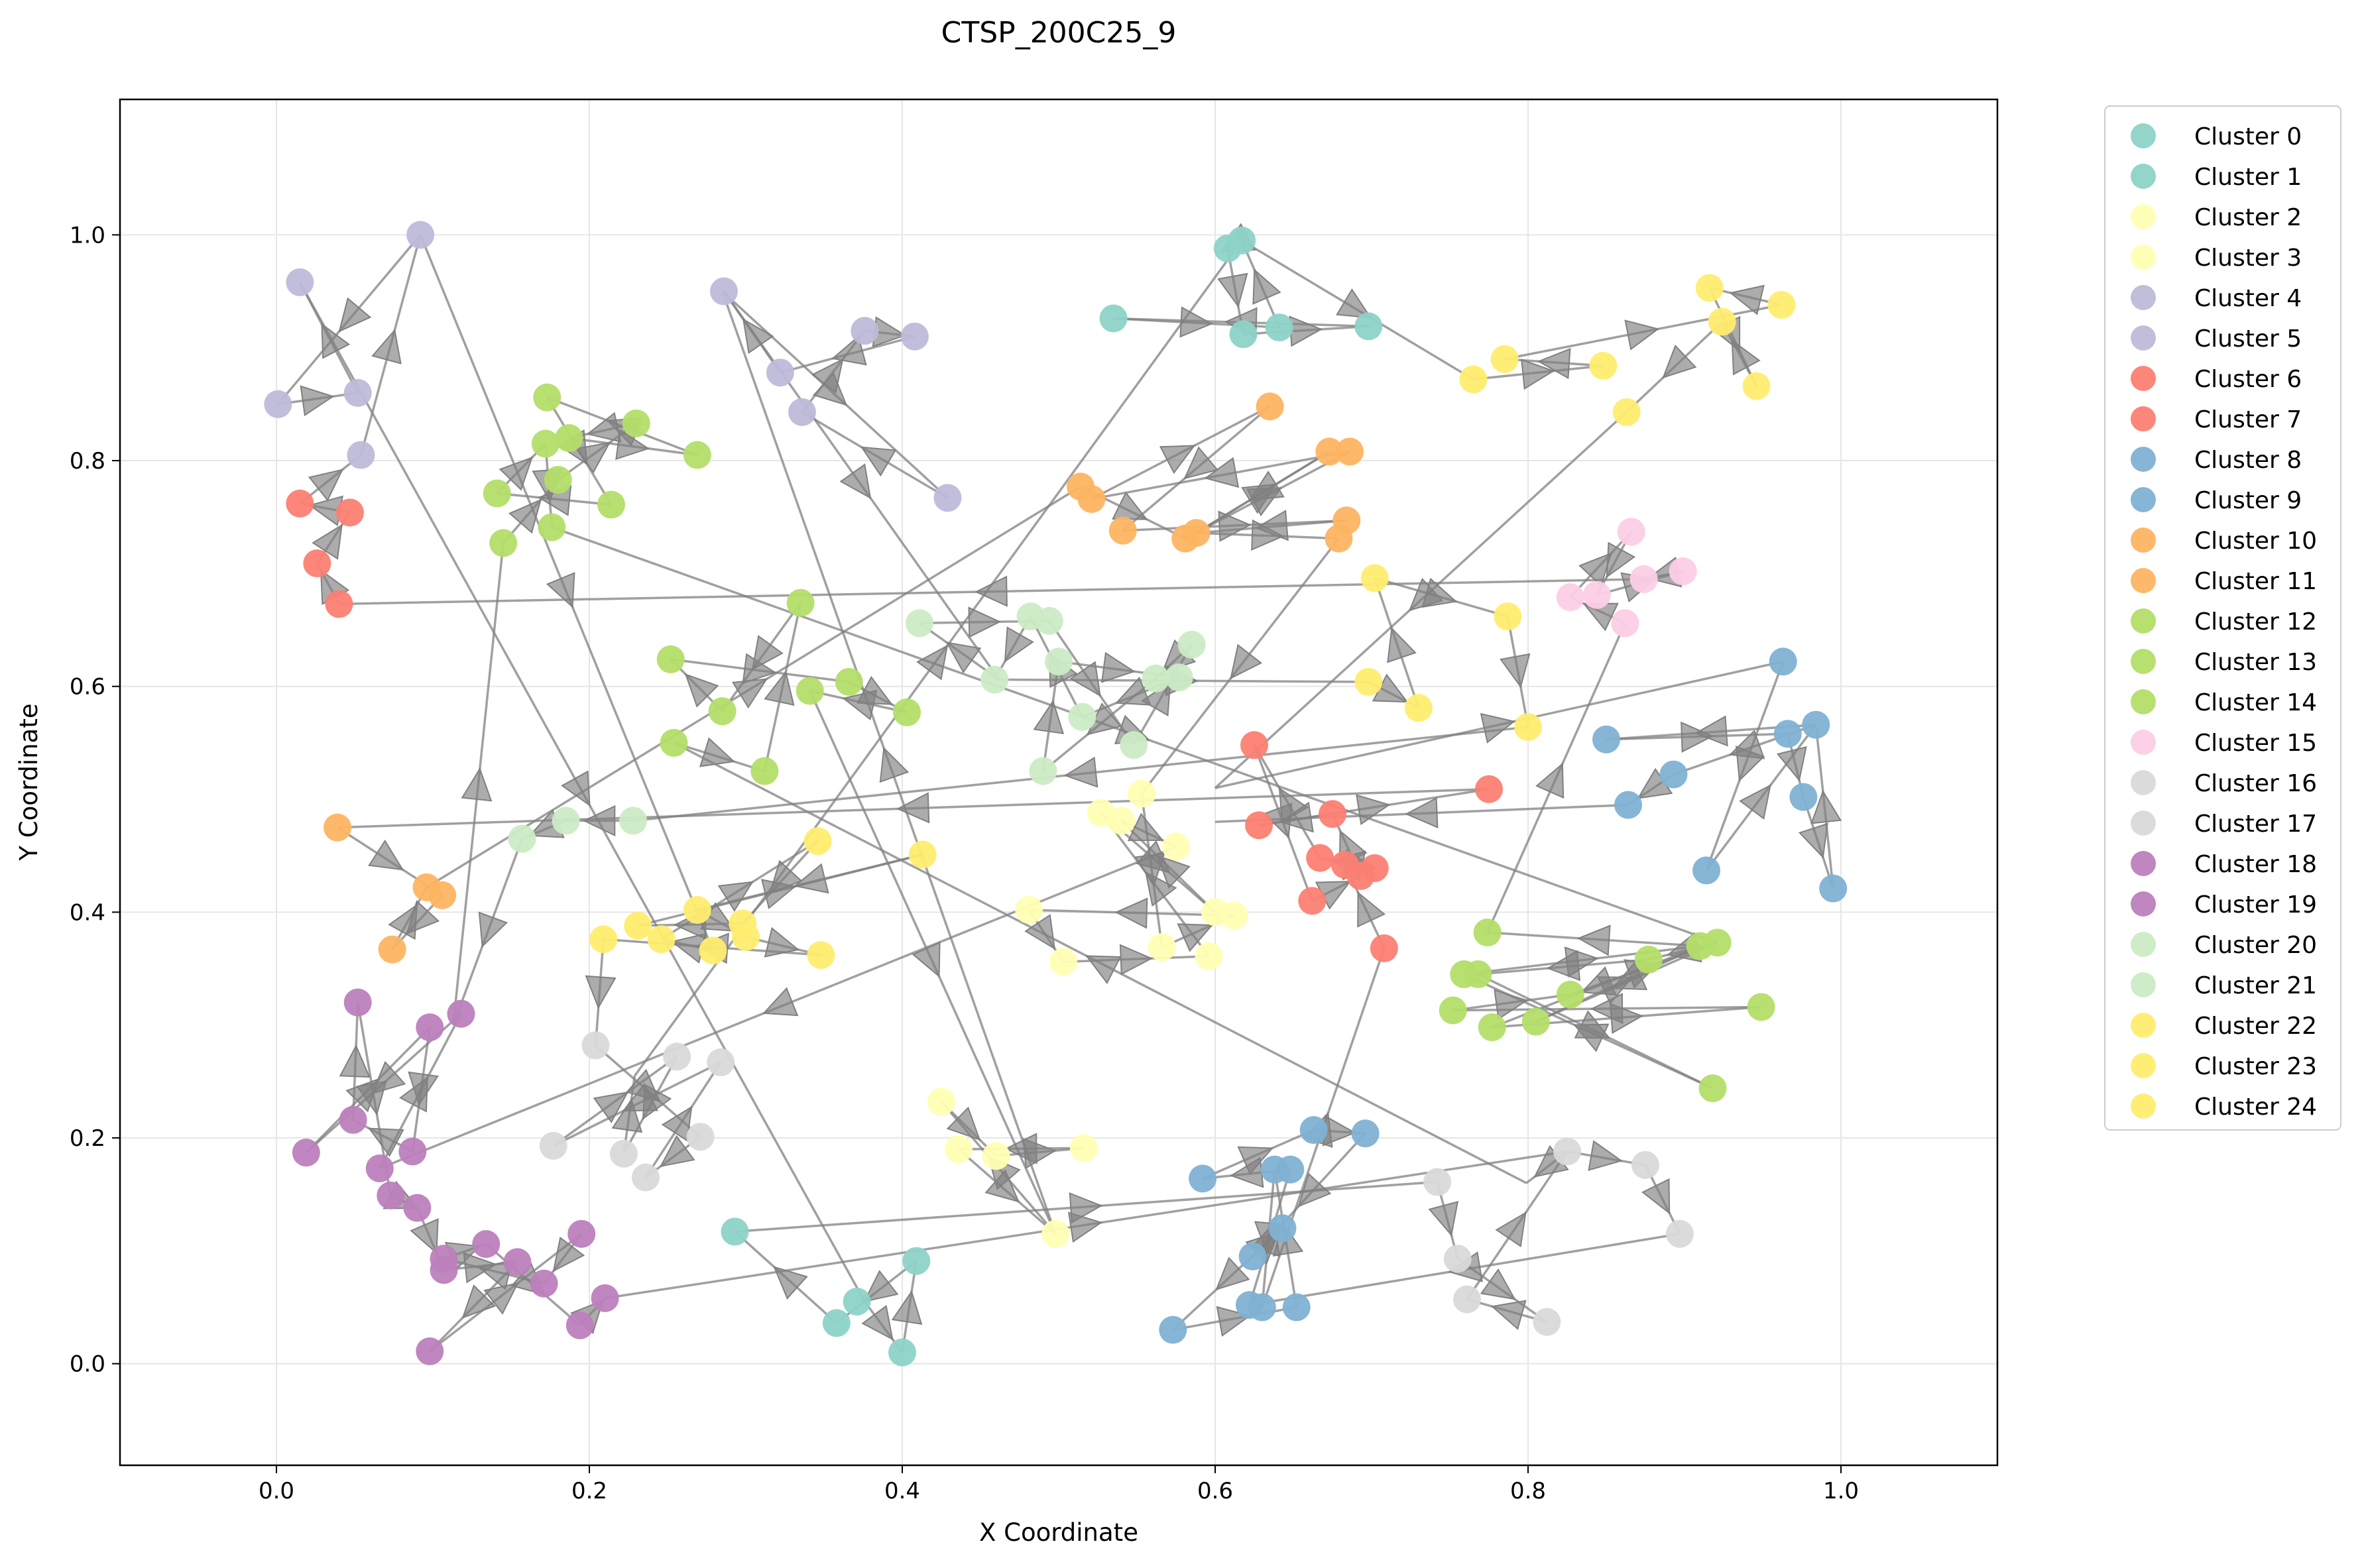  What do you see at coordinates (2256, 905) in the screenshot?
I see `legend-label: Cluster 19` at bounding box center [2256, 905].